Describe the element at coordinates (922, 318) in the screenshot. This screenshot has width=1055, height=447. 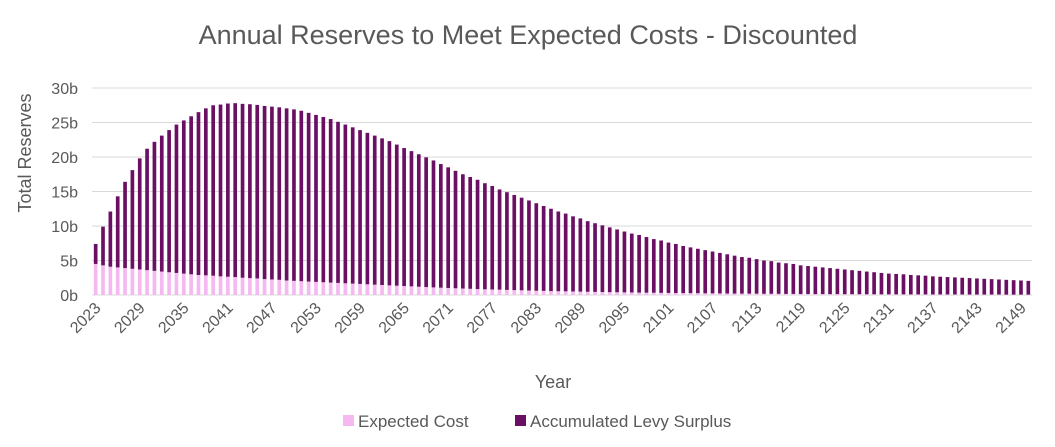
I see `x-tick-label: 2137` at that location.